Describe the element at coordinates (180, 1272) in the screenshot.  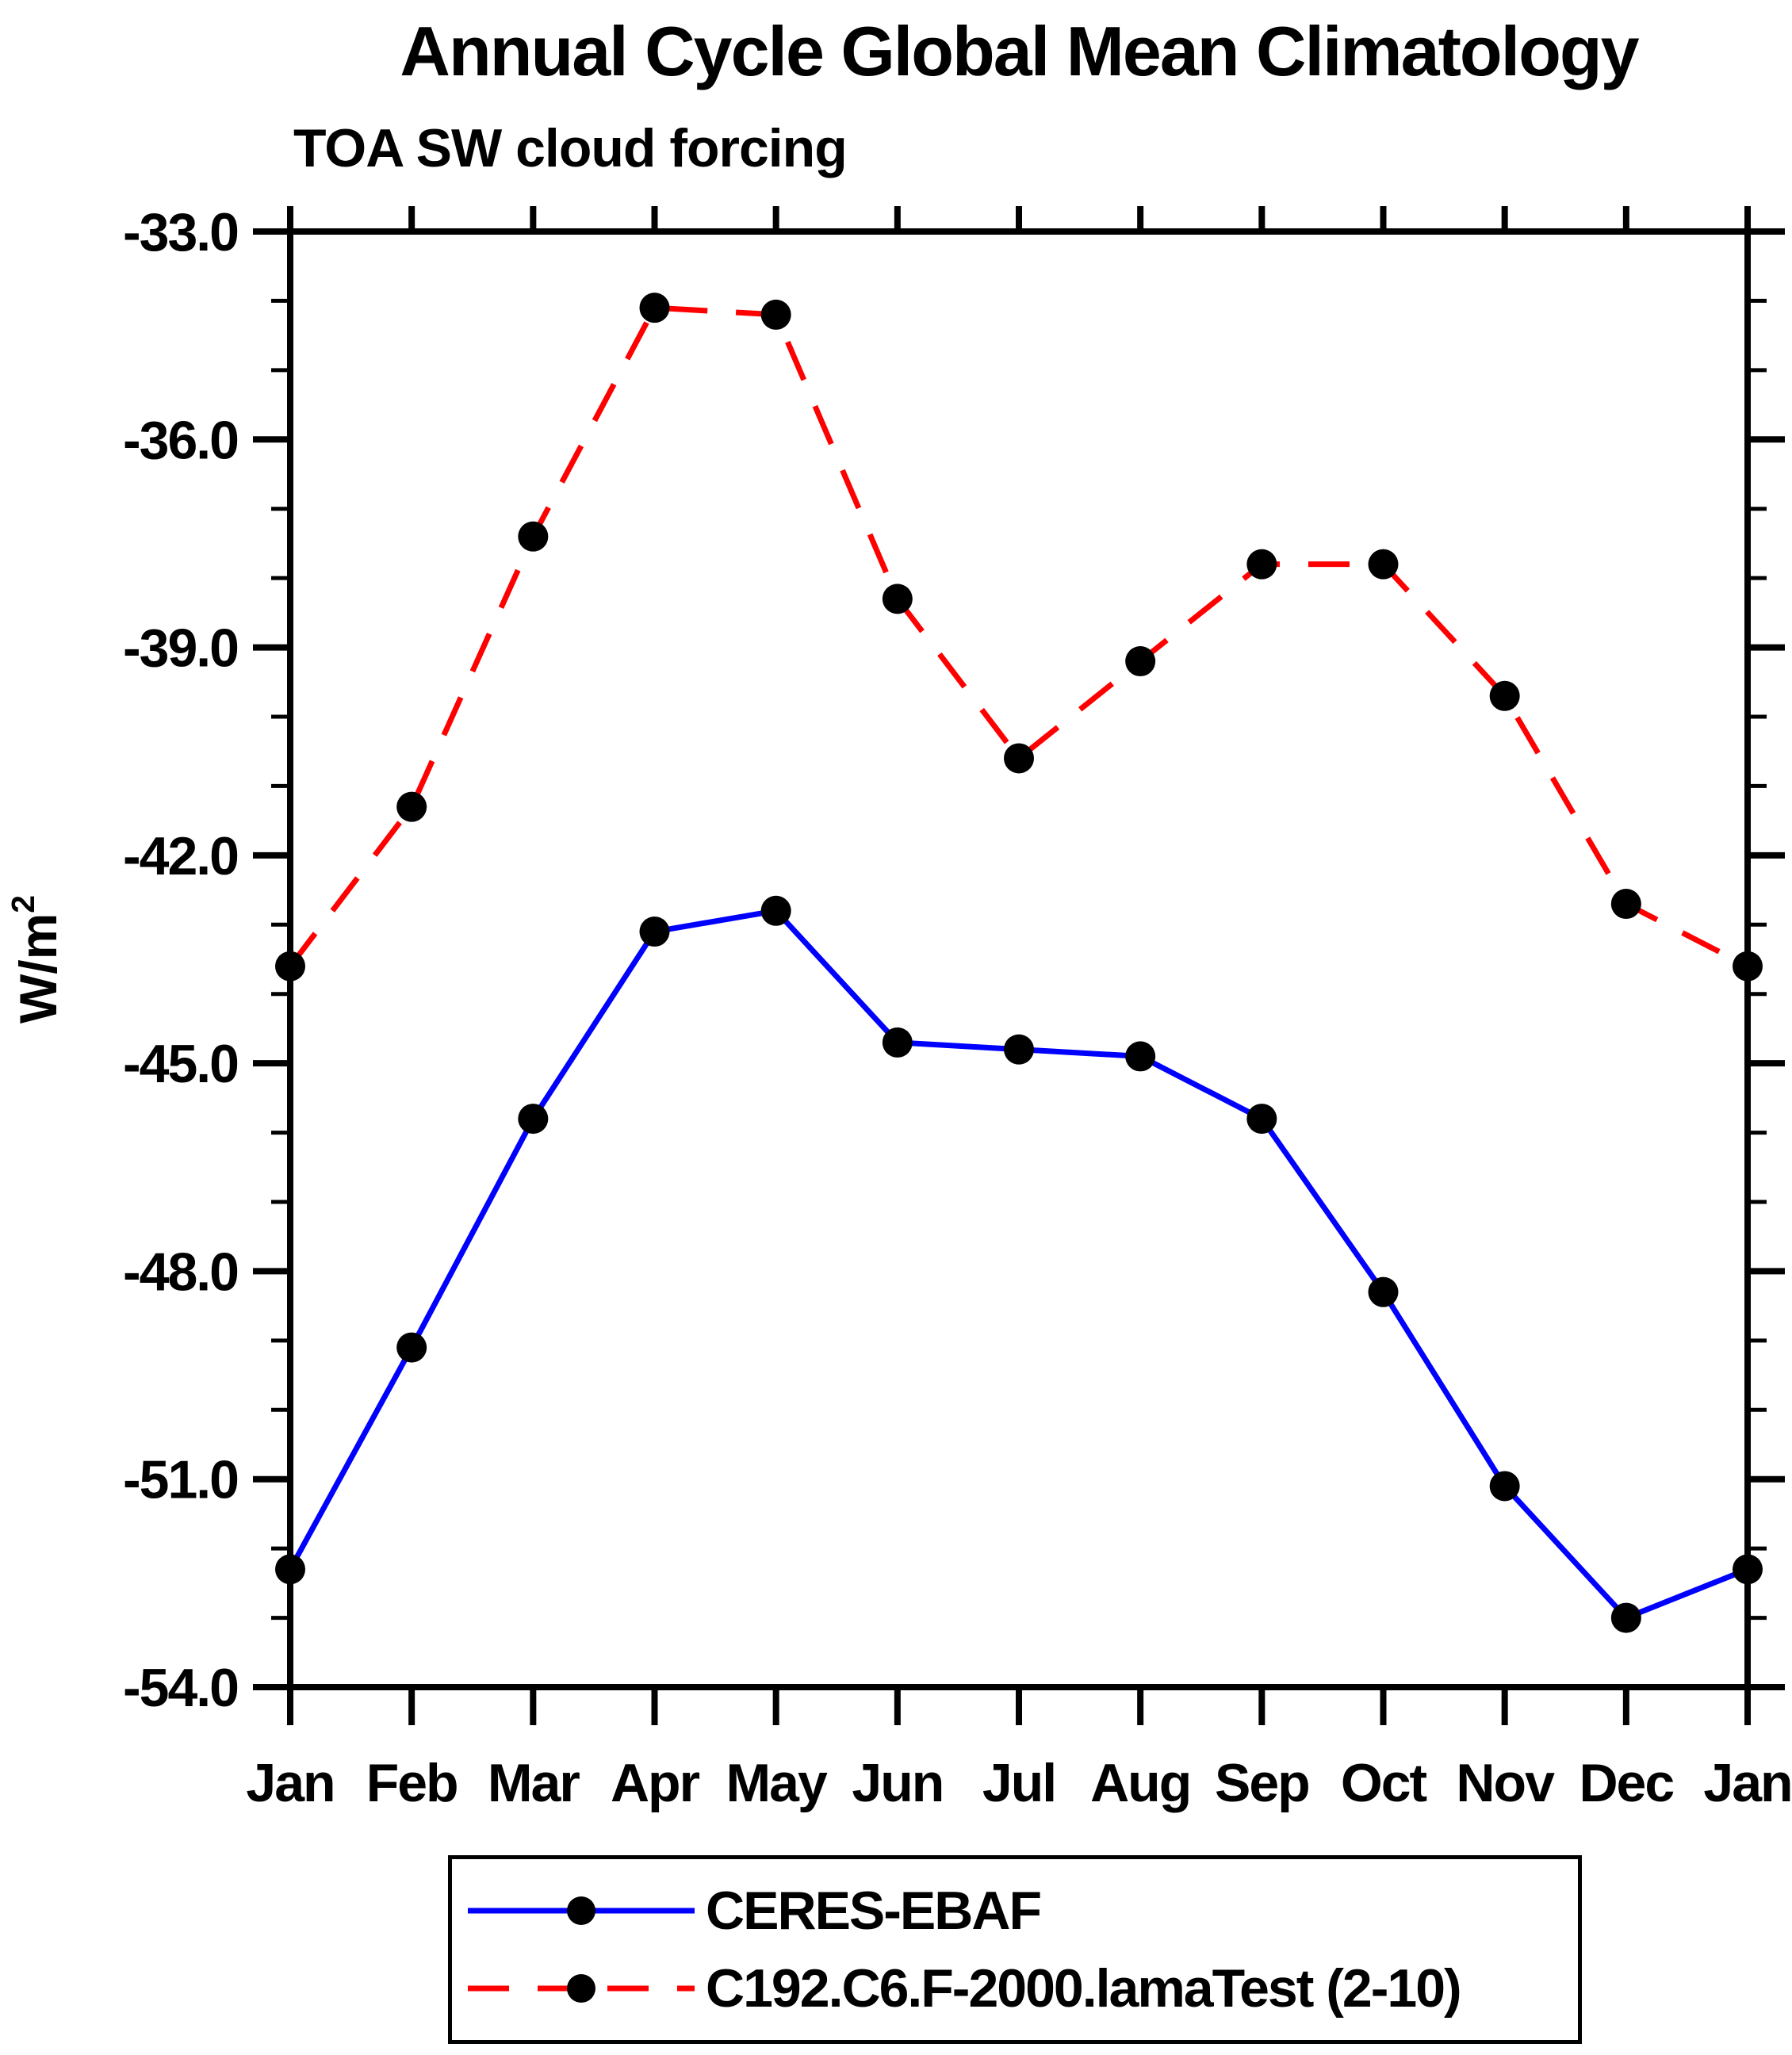
I see `y-tick-label: -48.0` at that location.